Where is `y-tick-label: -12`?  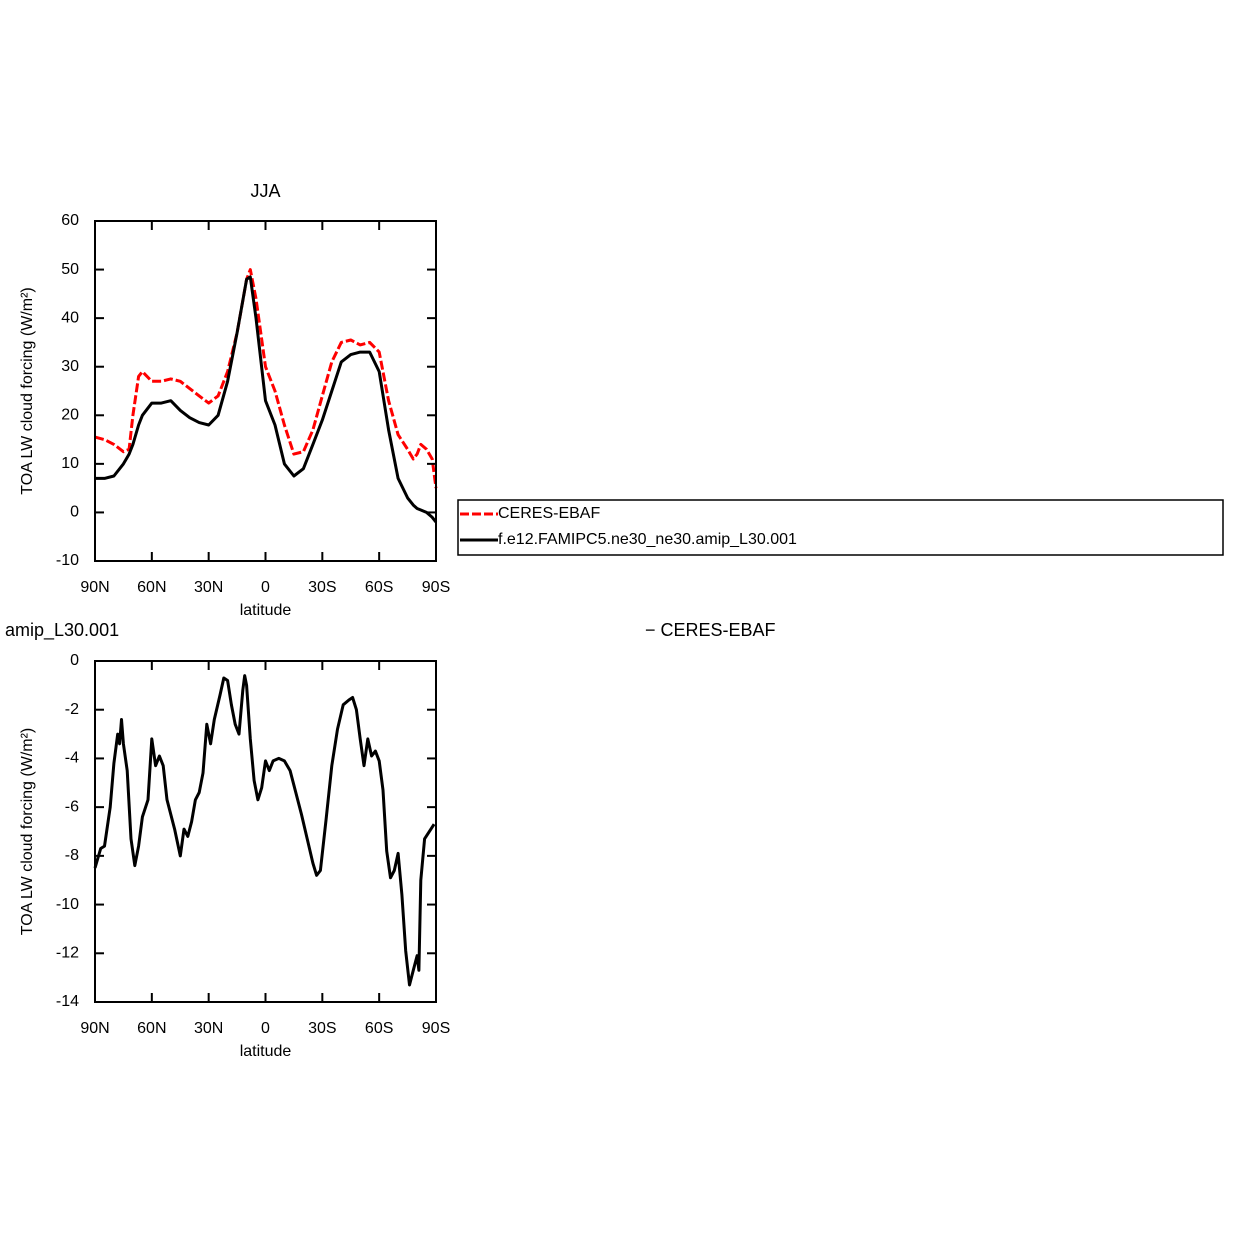 y-tick-label: -12 is located at coordinates (67, 953).